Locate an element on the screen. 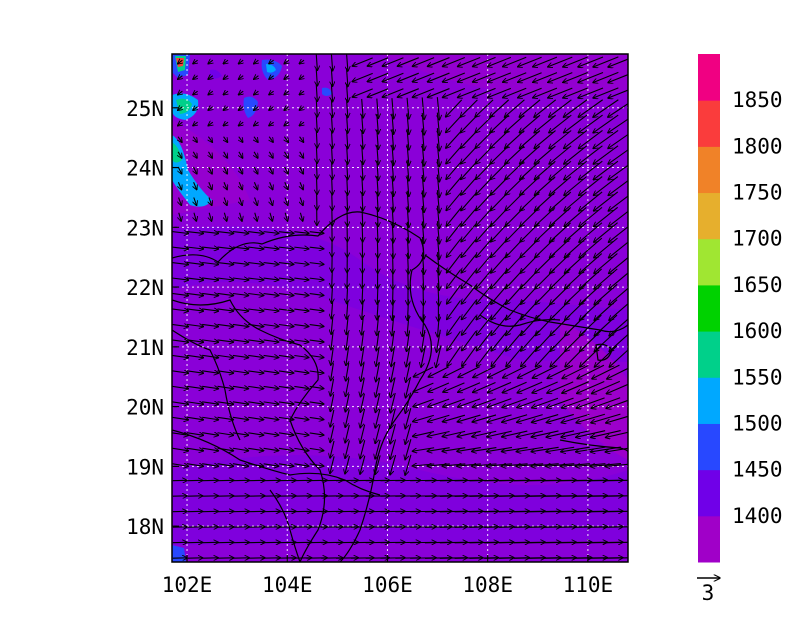  y-tick-label: 20N is located at coordinates (145, 408).